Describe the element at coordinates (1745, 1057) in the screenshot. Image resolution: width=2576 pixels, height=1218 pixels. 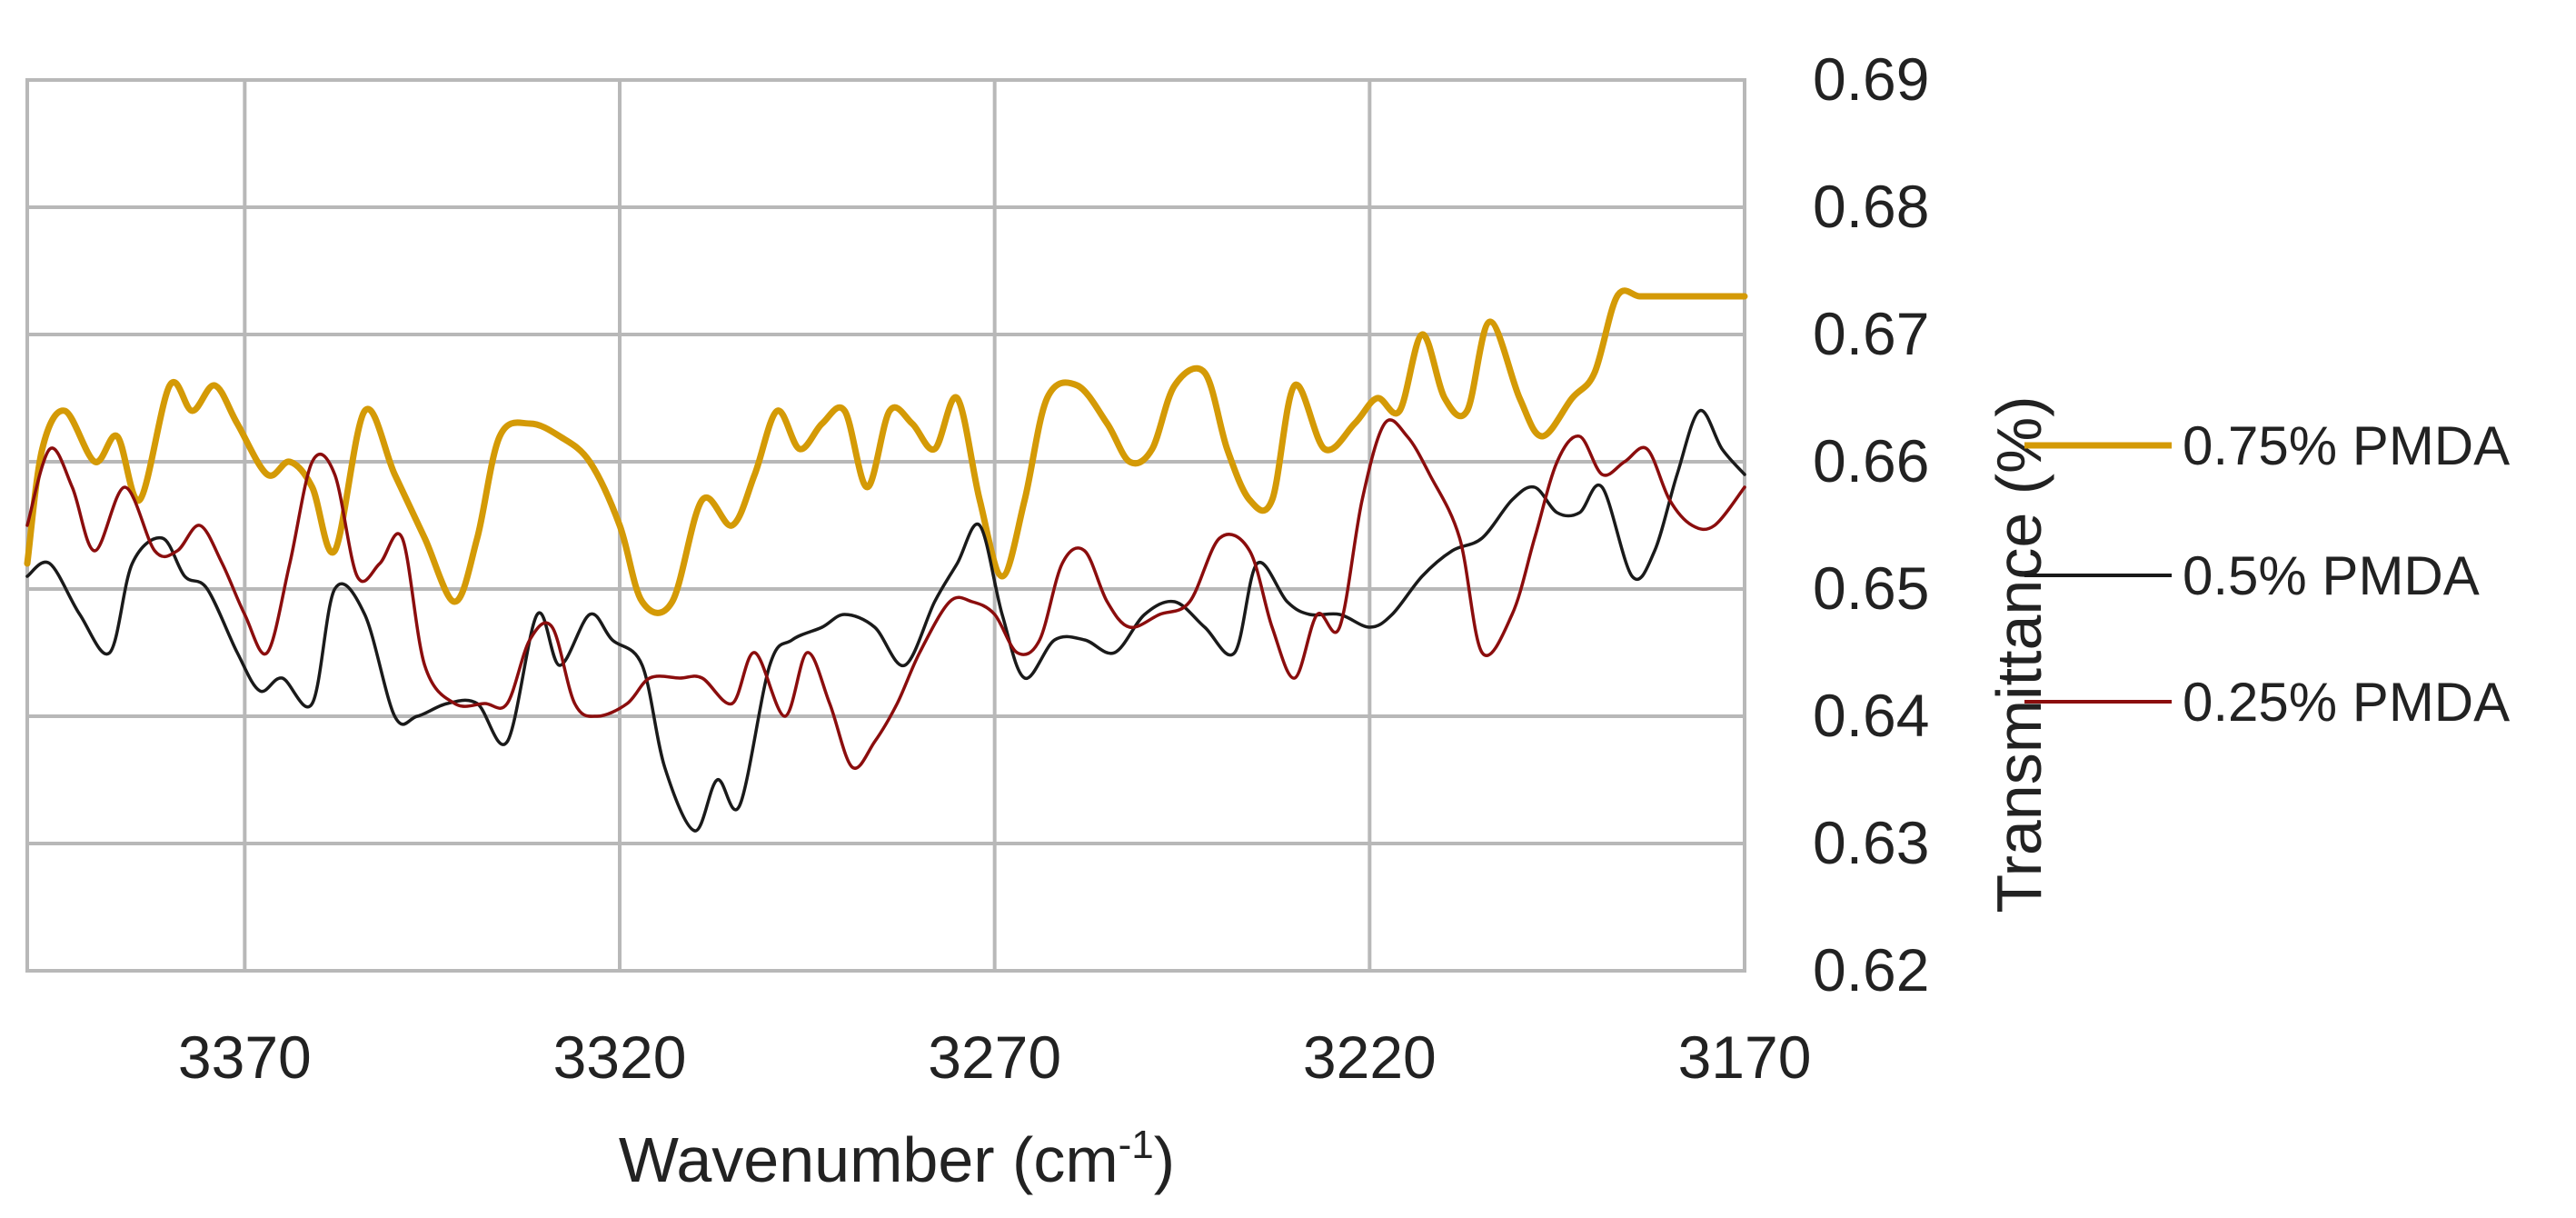
I see `x-tick-label: 3170` at that location.